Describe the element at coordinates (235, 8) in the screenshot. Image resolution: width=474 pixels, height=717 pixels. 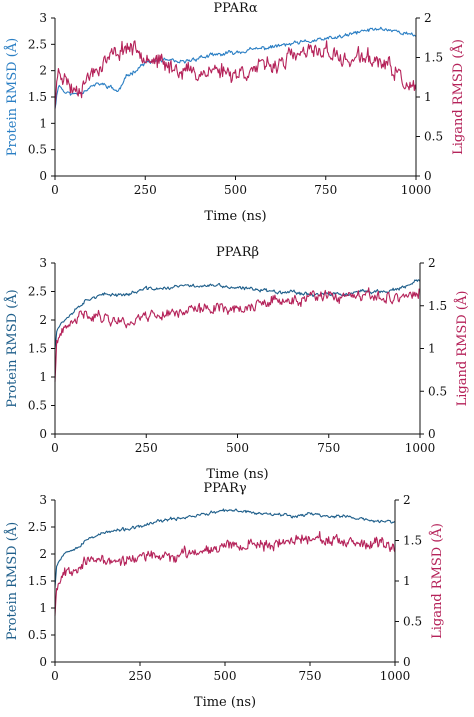
I see `chart-title: PPARα` at that location.